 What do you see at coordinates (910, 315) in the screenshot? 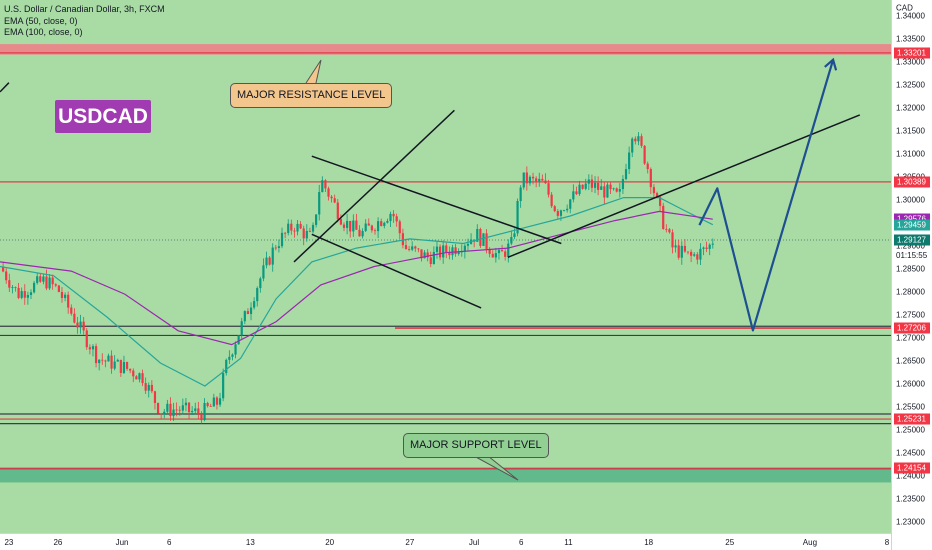
I see `price-tick: 1.27500` at bounding box center [910, 315].